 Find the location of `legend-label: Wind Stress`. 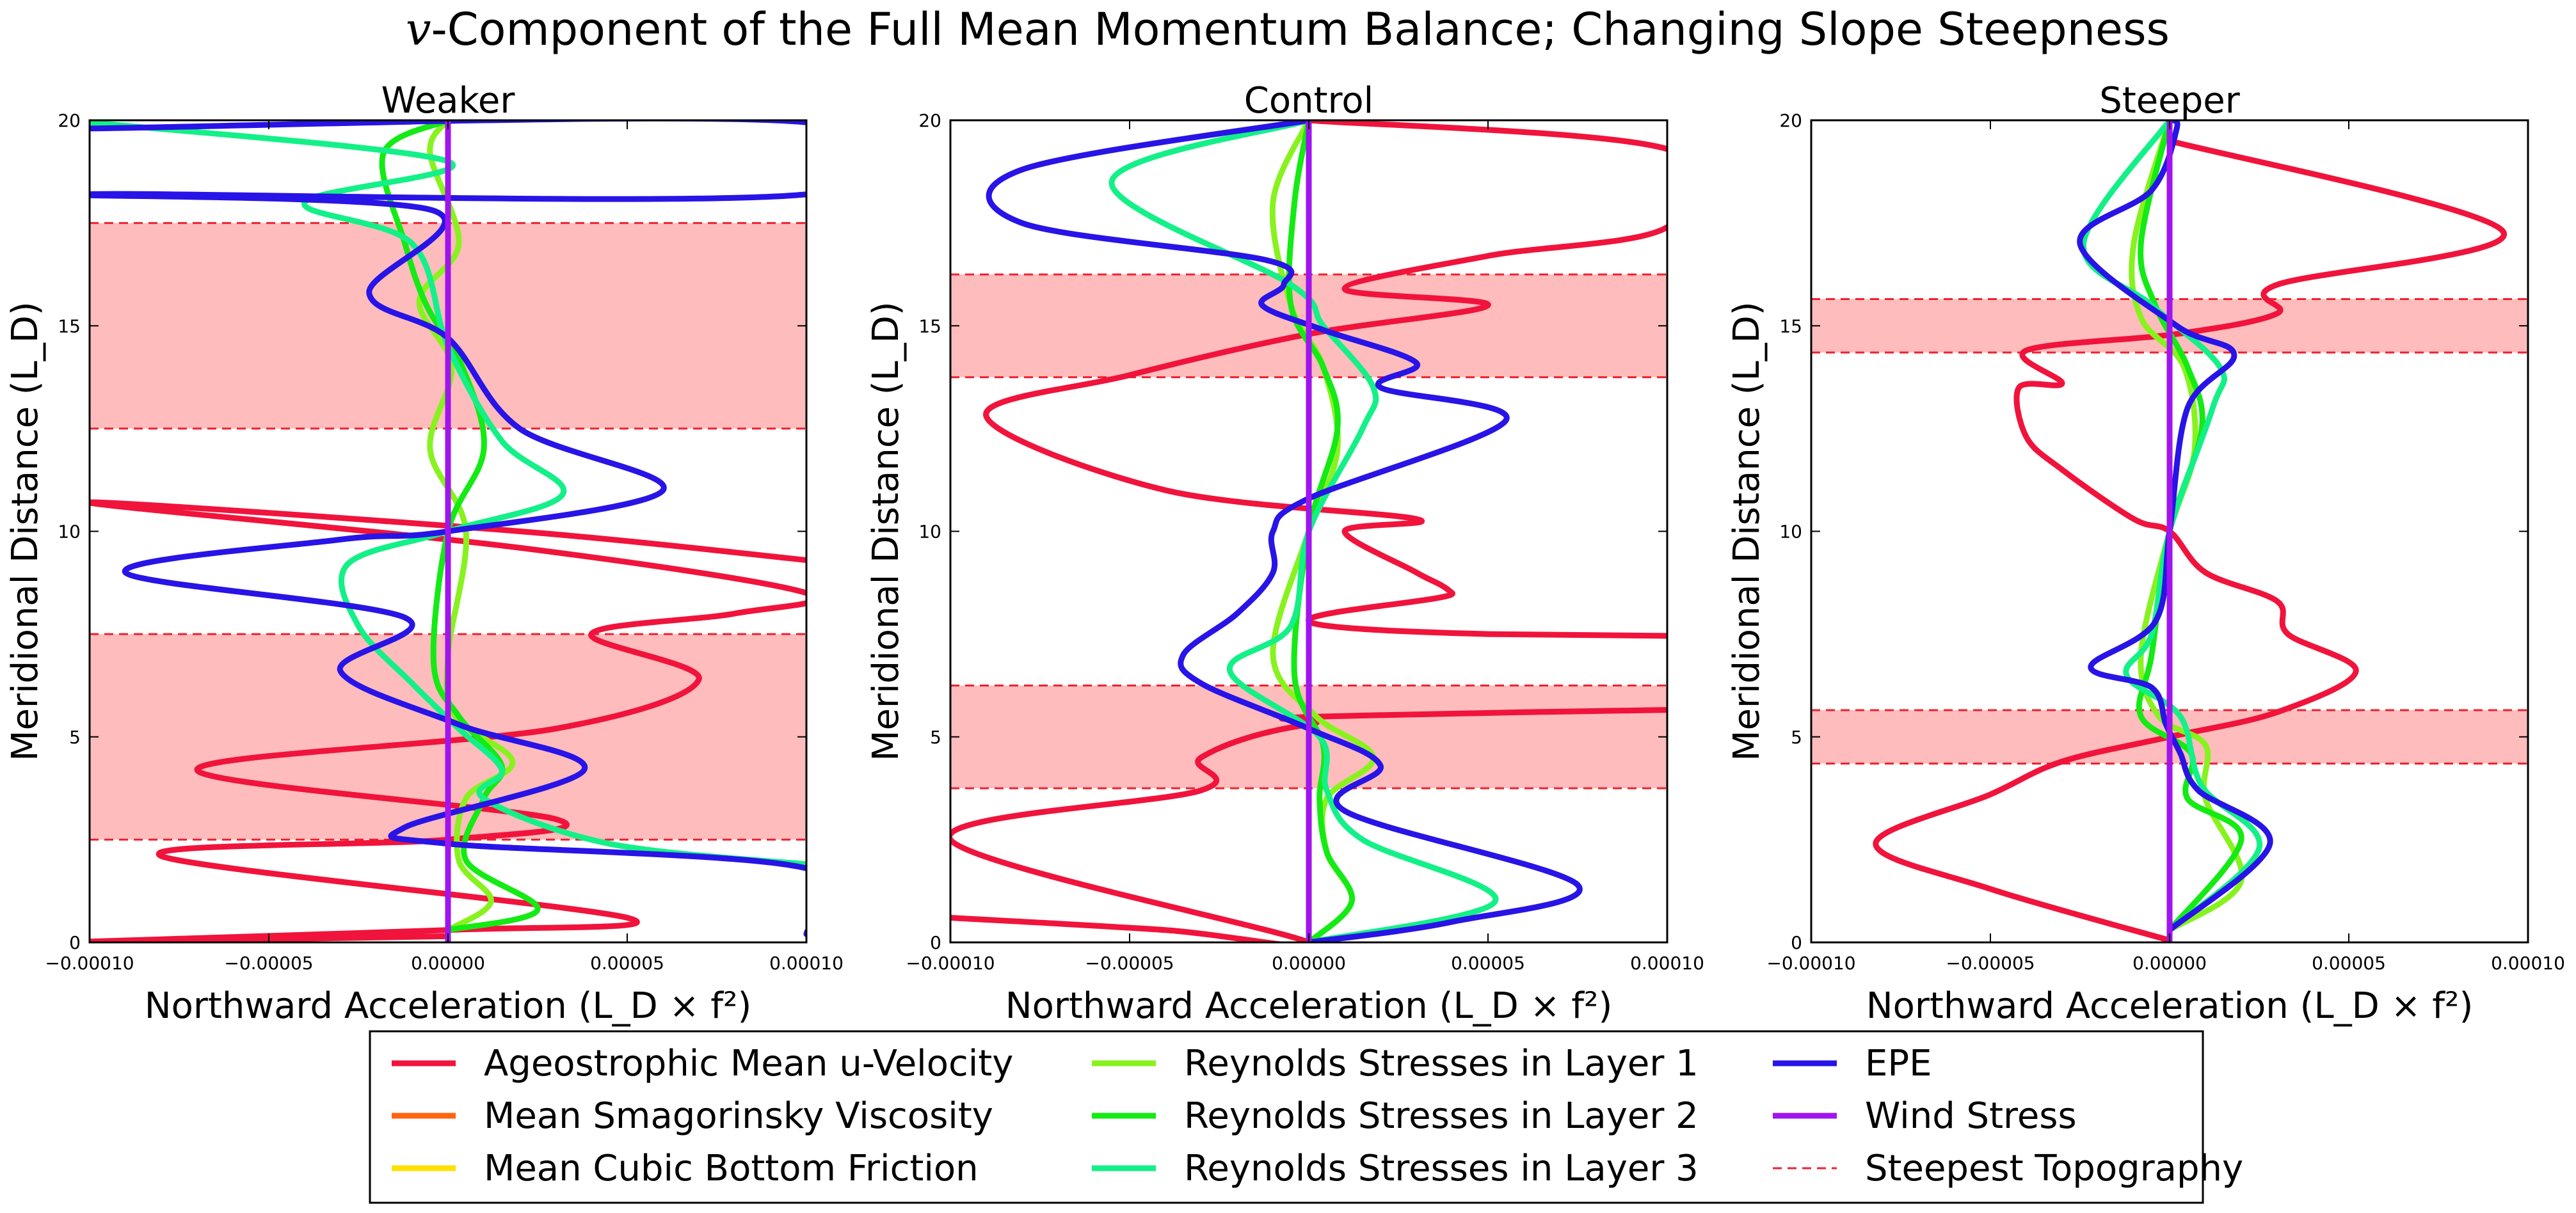

legend-label: Wind Stress is located at coordinates (1971, 1116).